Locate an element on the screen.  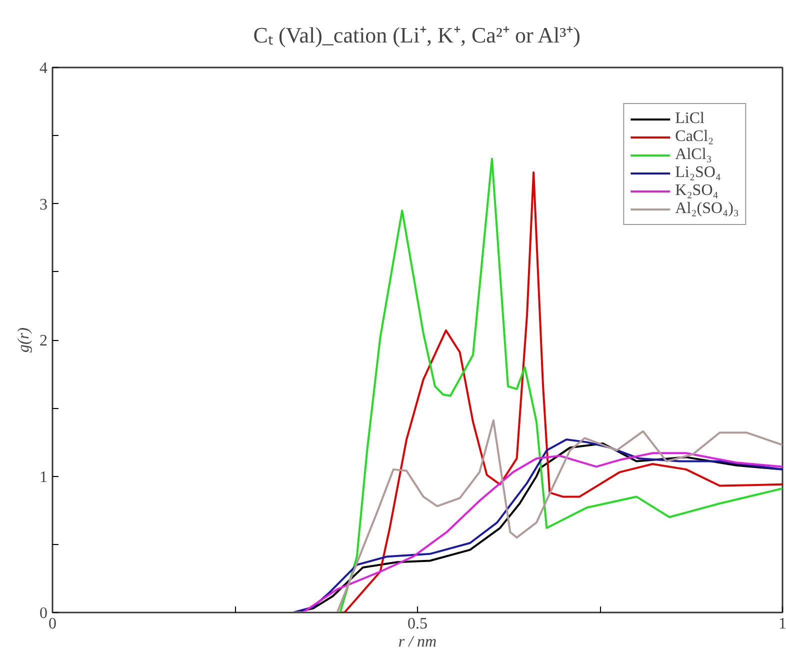
y-tick-label: 1 is located at coordinates (44, 477).